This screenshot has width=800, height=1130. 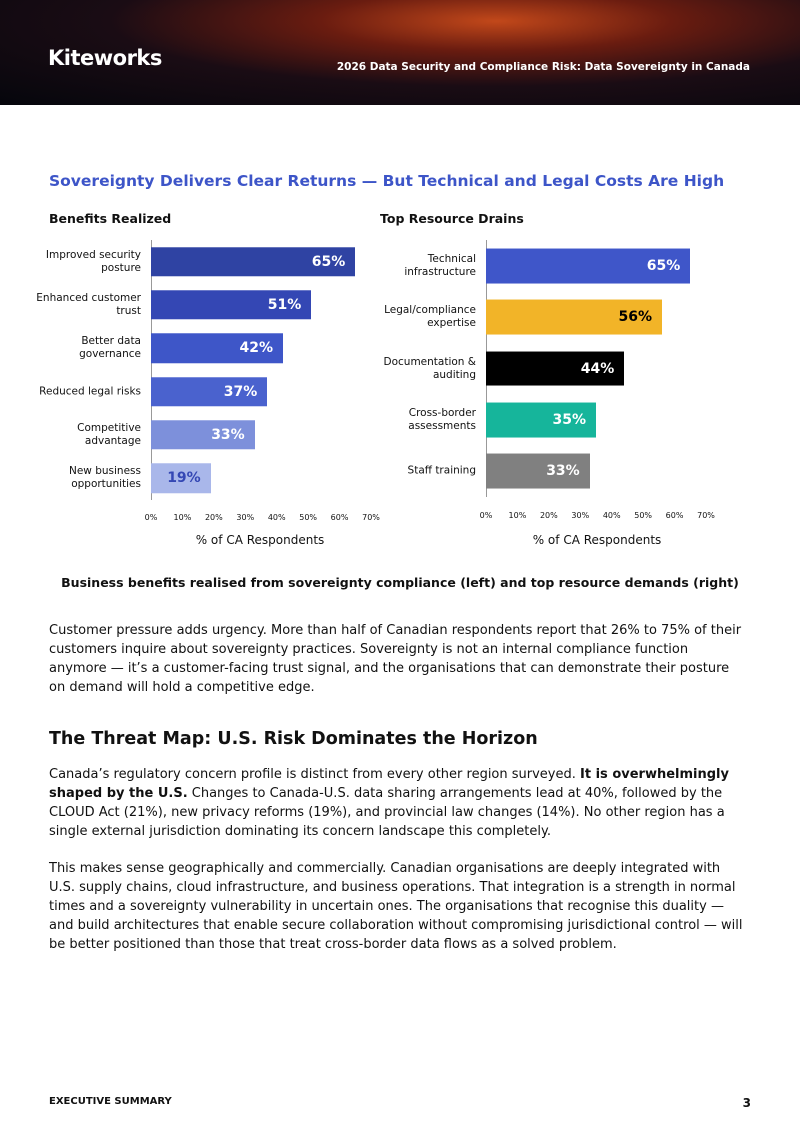 What do you see at coordinates (184, 478) in the screenshot?
I see `value-label: 19%` at bounding box center [184, 478].